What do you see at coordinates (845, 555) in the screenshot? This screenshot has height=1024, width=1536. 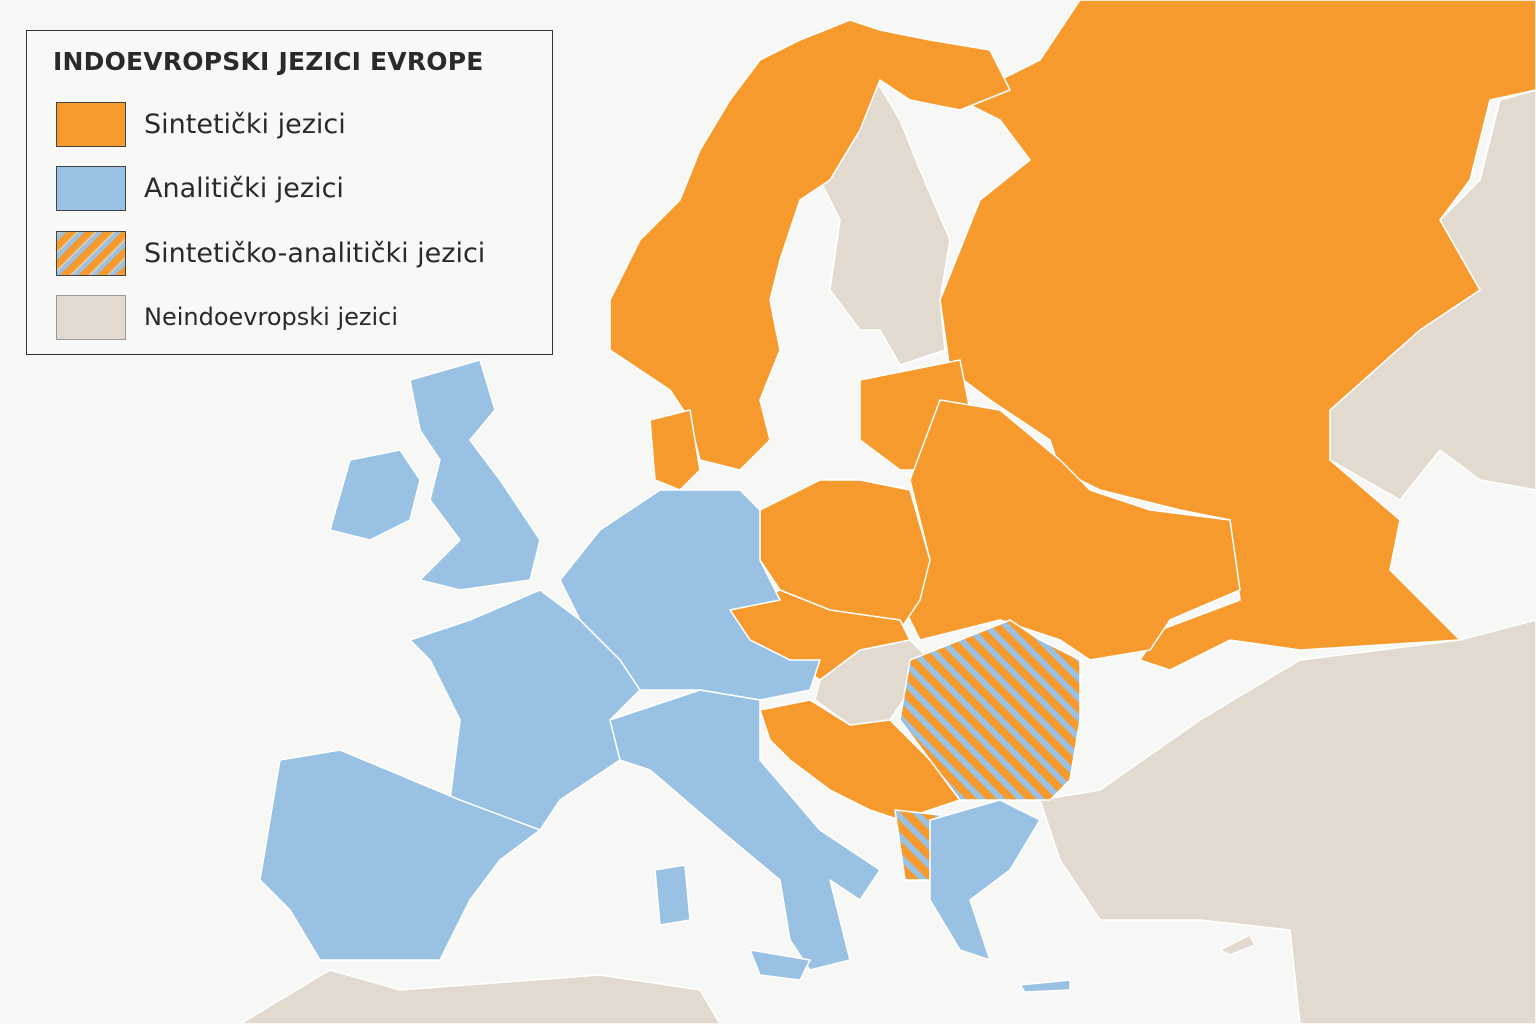 I see `region-poland` at bounding box center [845, 555].